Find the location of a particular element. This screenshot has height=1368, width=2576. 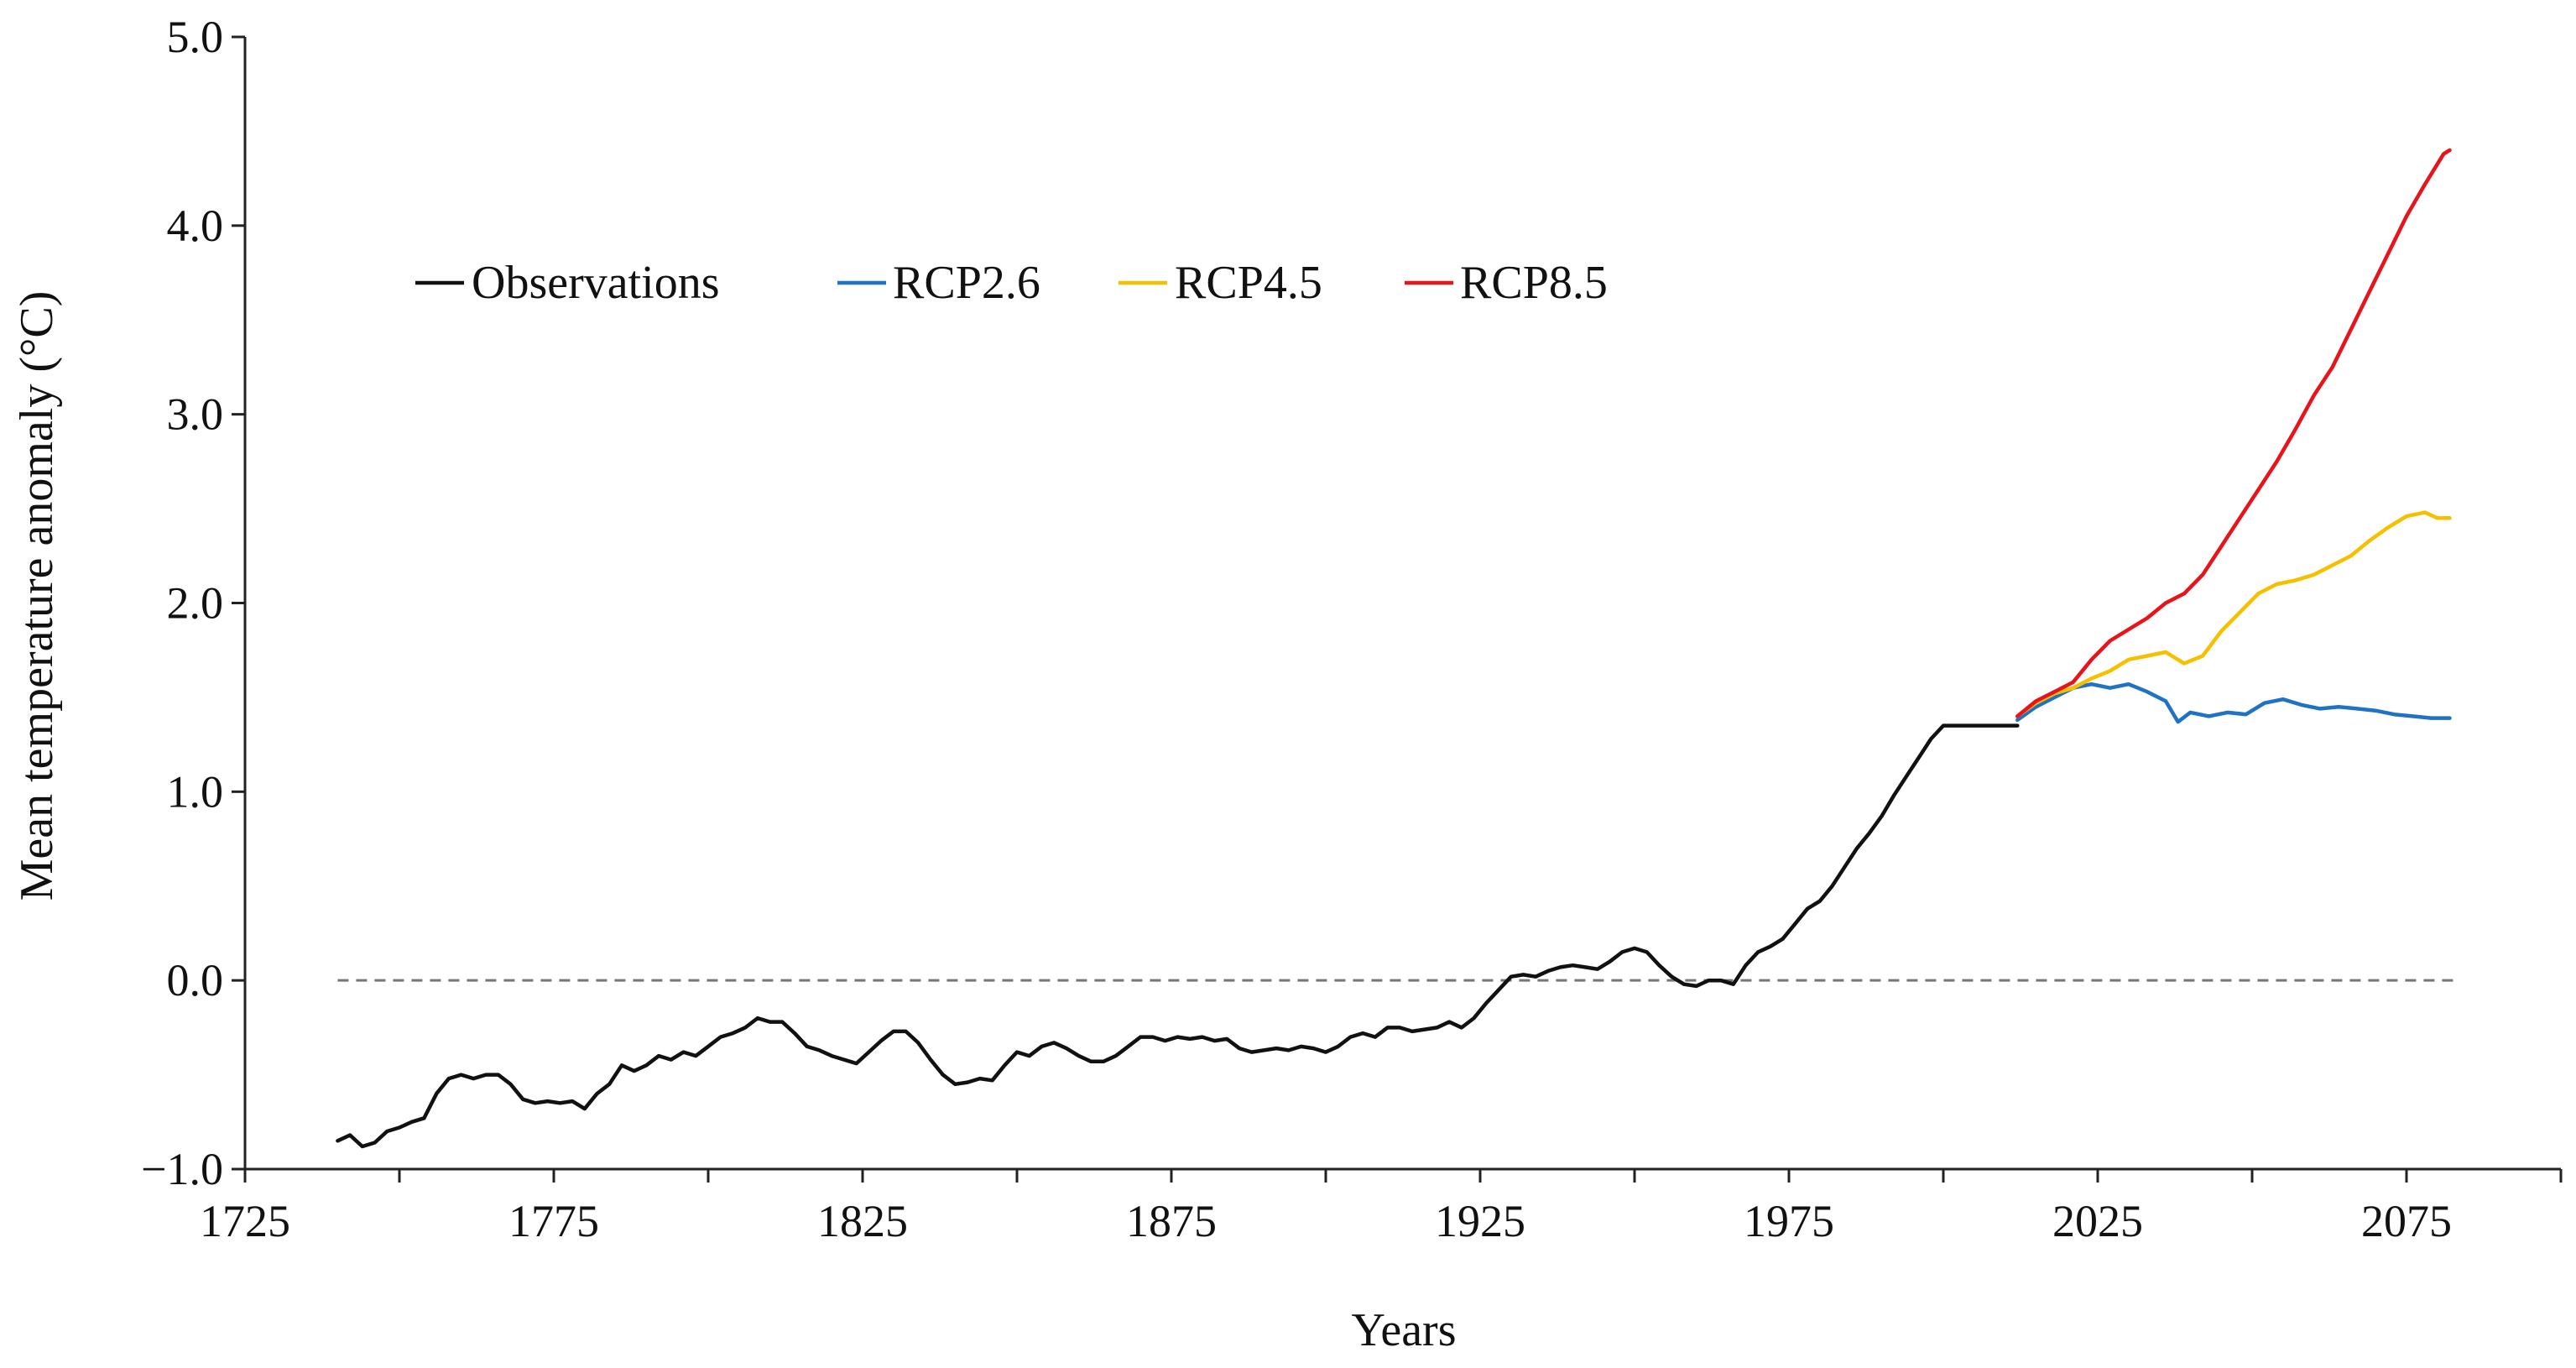

x-tick-label: 1875 is located at coordinates (1171, 1221).